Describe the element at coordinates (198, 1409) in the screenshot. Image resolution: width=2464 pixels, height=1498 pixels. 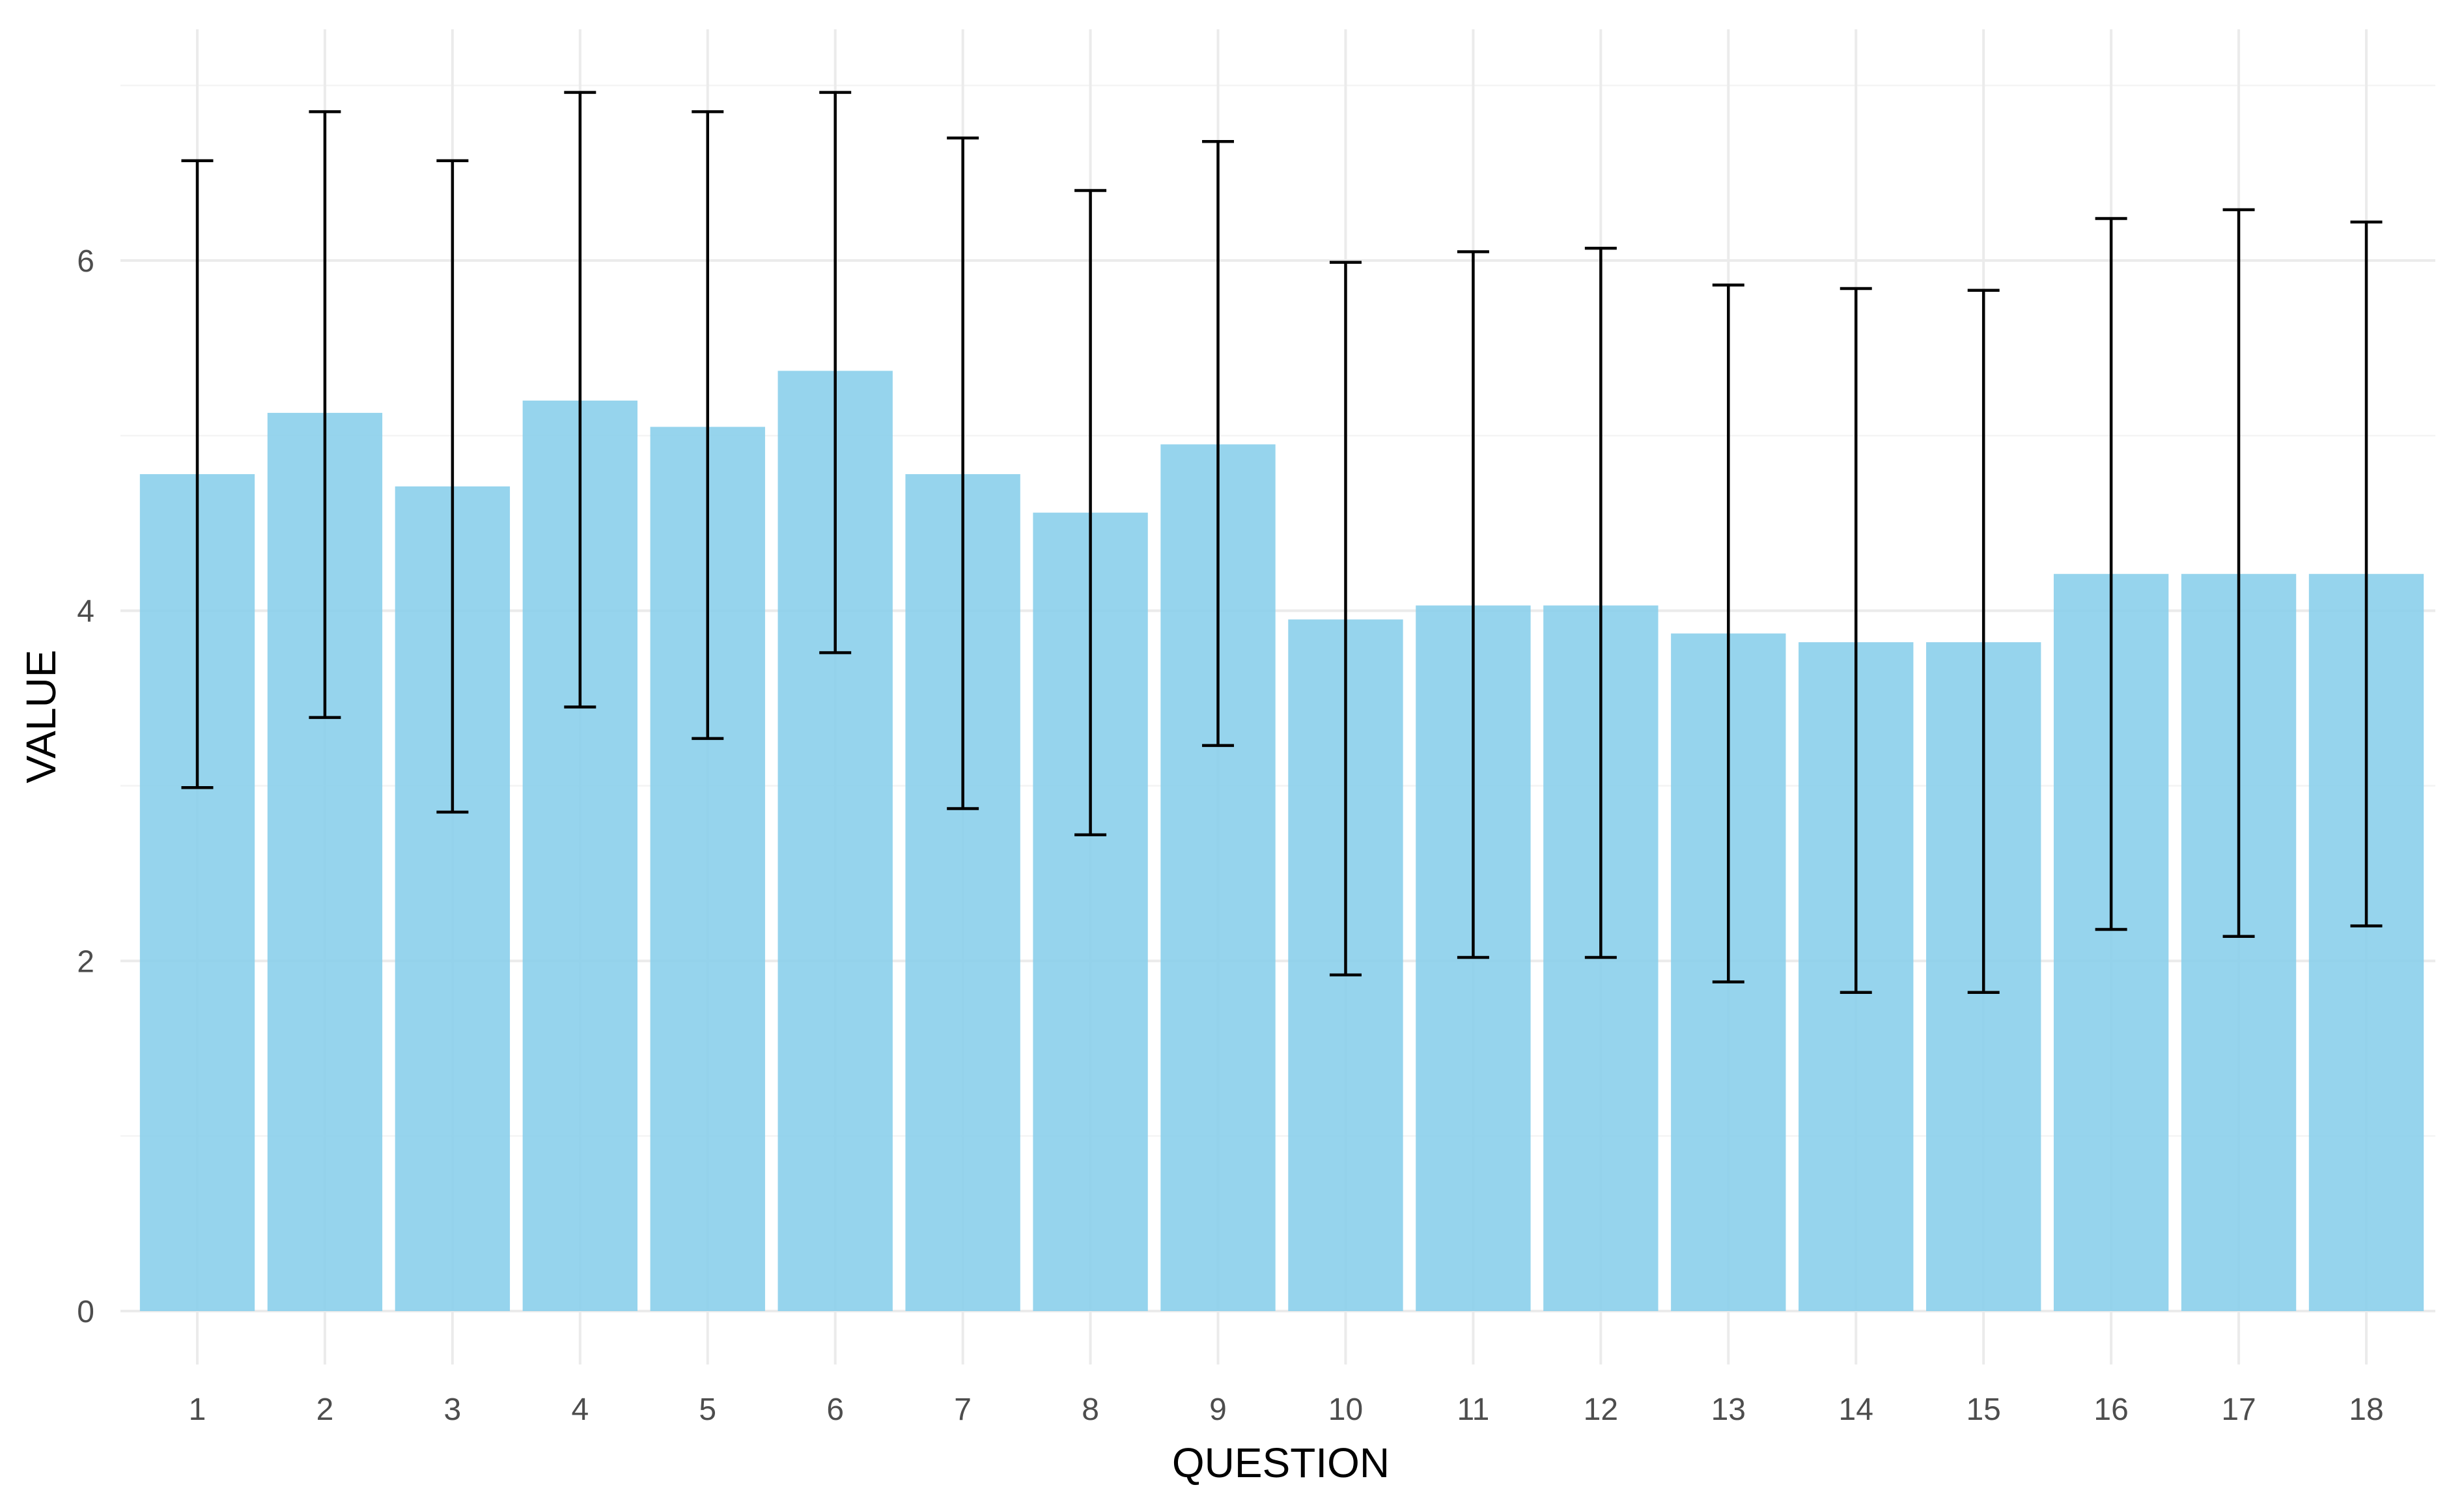
I see `x-tick-label: 1` at that location.